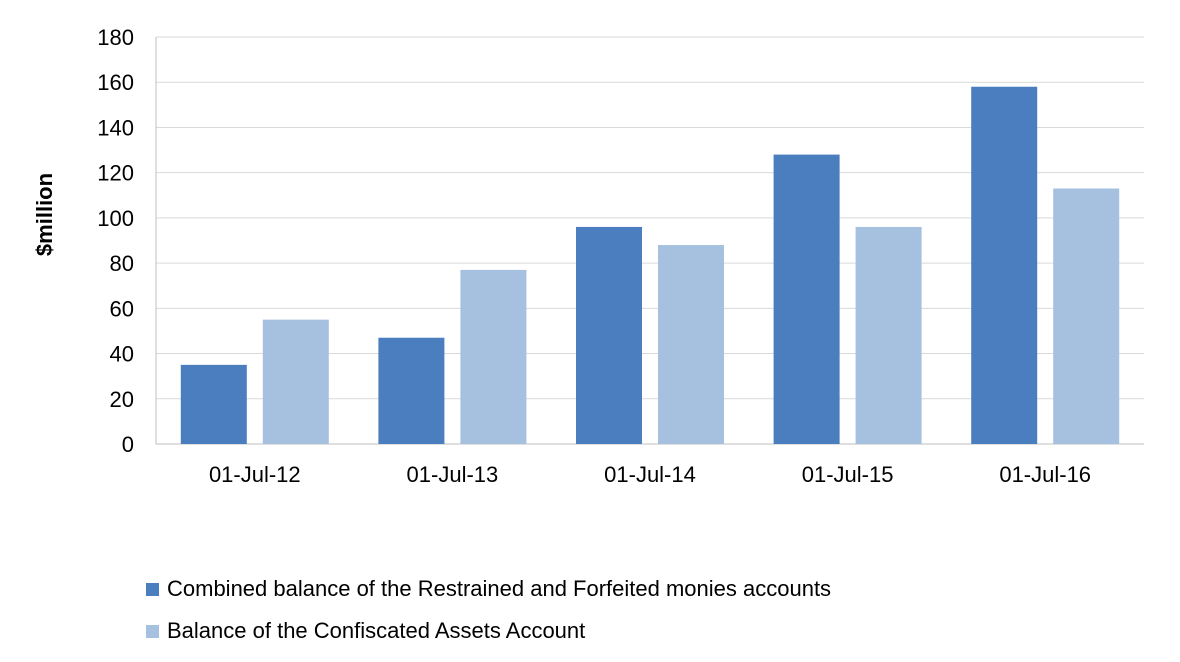  Describe the element at coordinates (115, 127) in the screenshot. I see `y-tick-label-140: 140` at that location.